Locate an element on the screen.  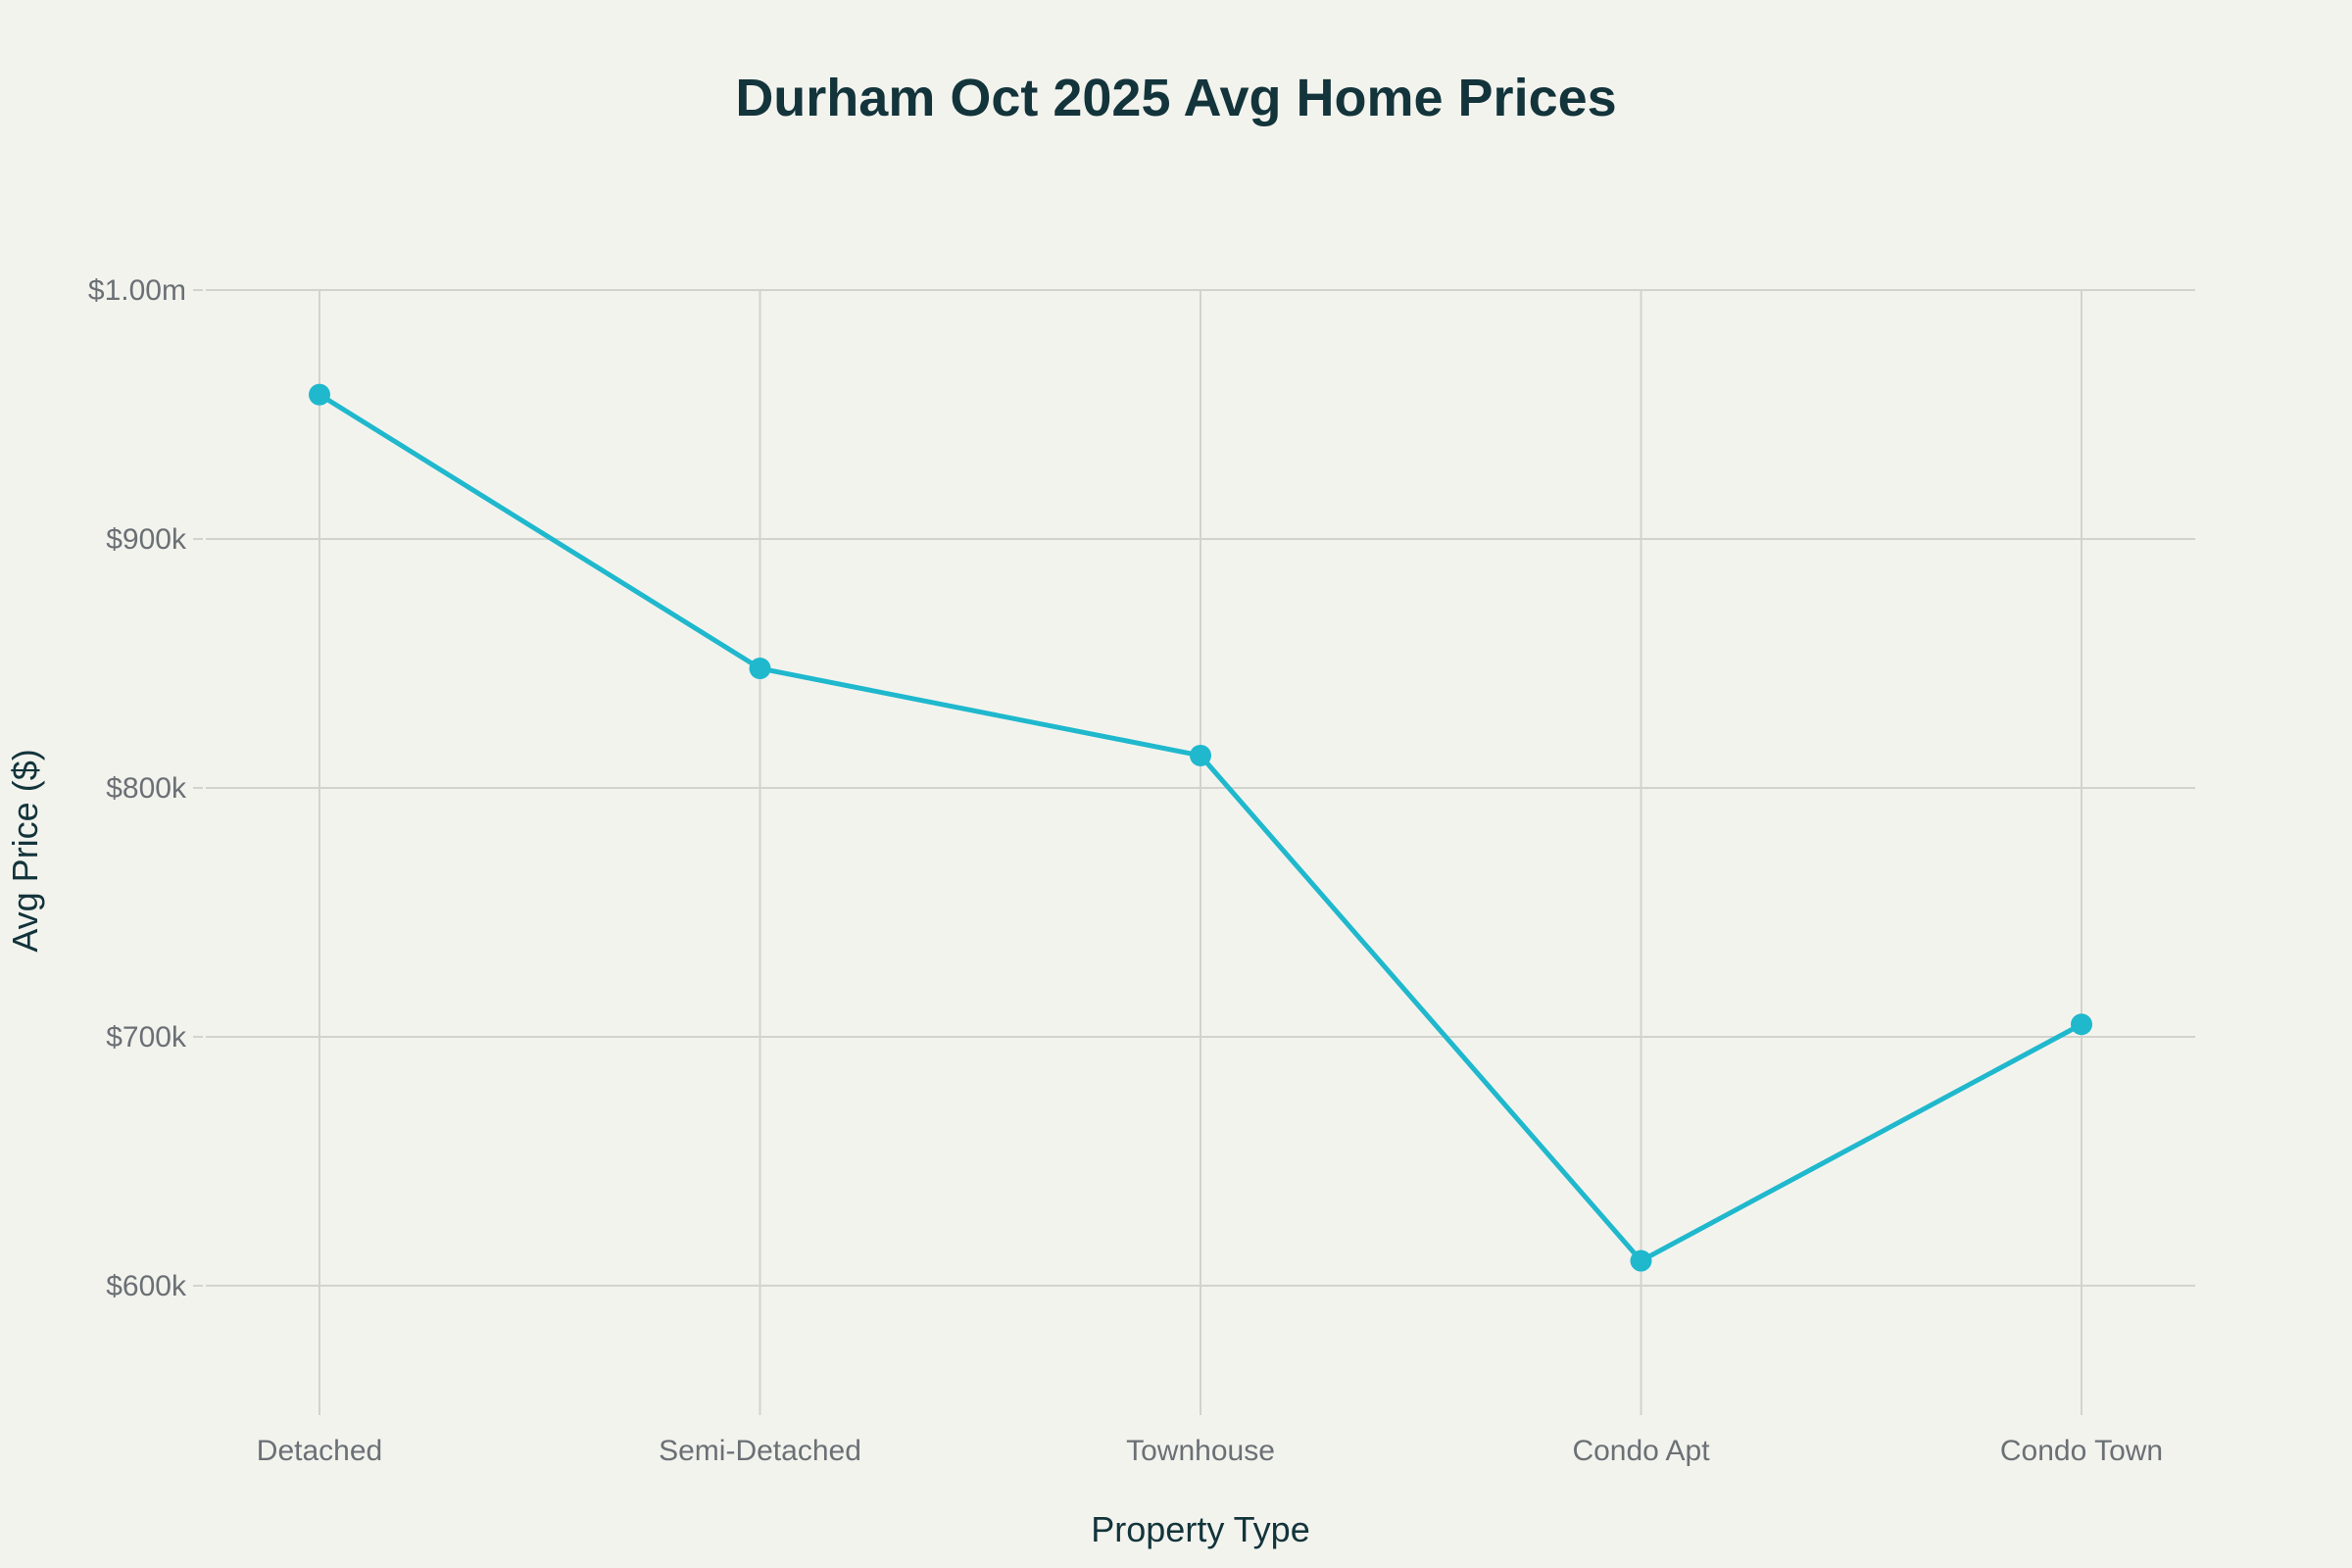
y-tick-label: $600k is located at coordinates (146, 1286).